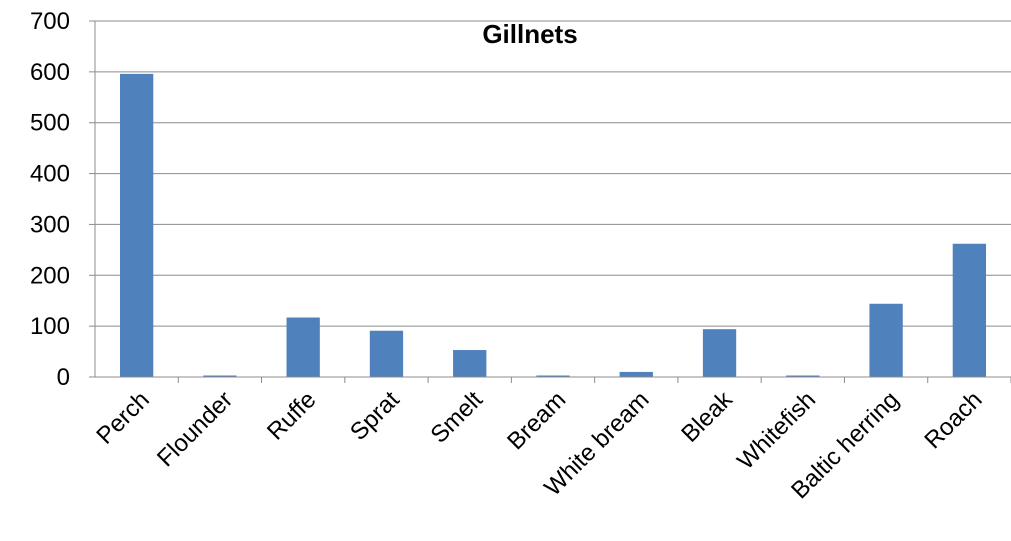  I want to click on x-tick-label: Bream, so click(536, 420).